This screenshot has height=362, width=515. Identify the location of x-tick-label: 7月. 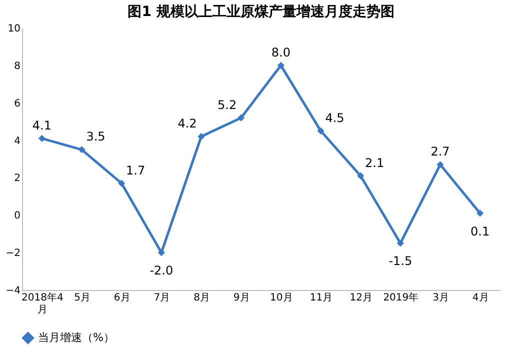
(162, 298).